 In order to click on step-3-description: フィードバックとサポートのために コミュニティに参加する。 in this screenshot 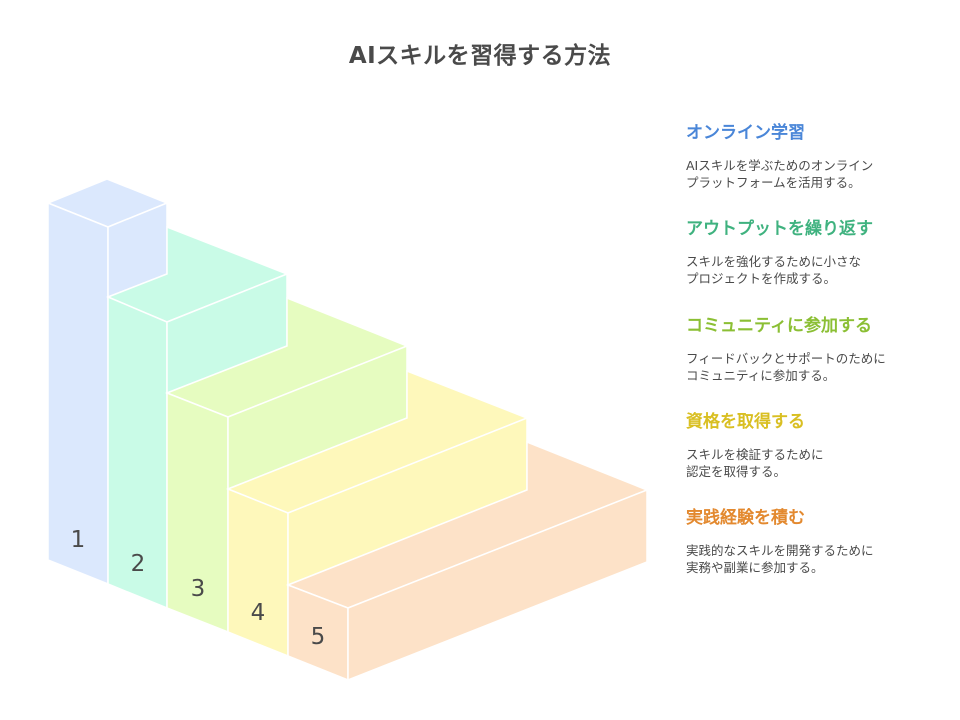, I will do `click(786, 367)`.